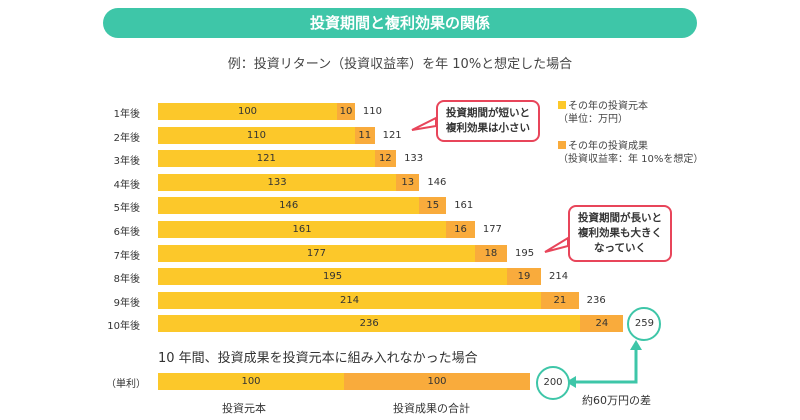  I want to click on row-label: 7年後, so click(126, 256).